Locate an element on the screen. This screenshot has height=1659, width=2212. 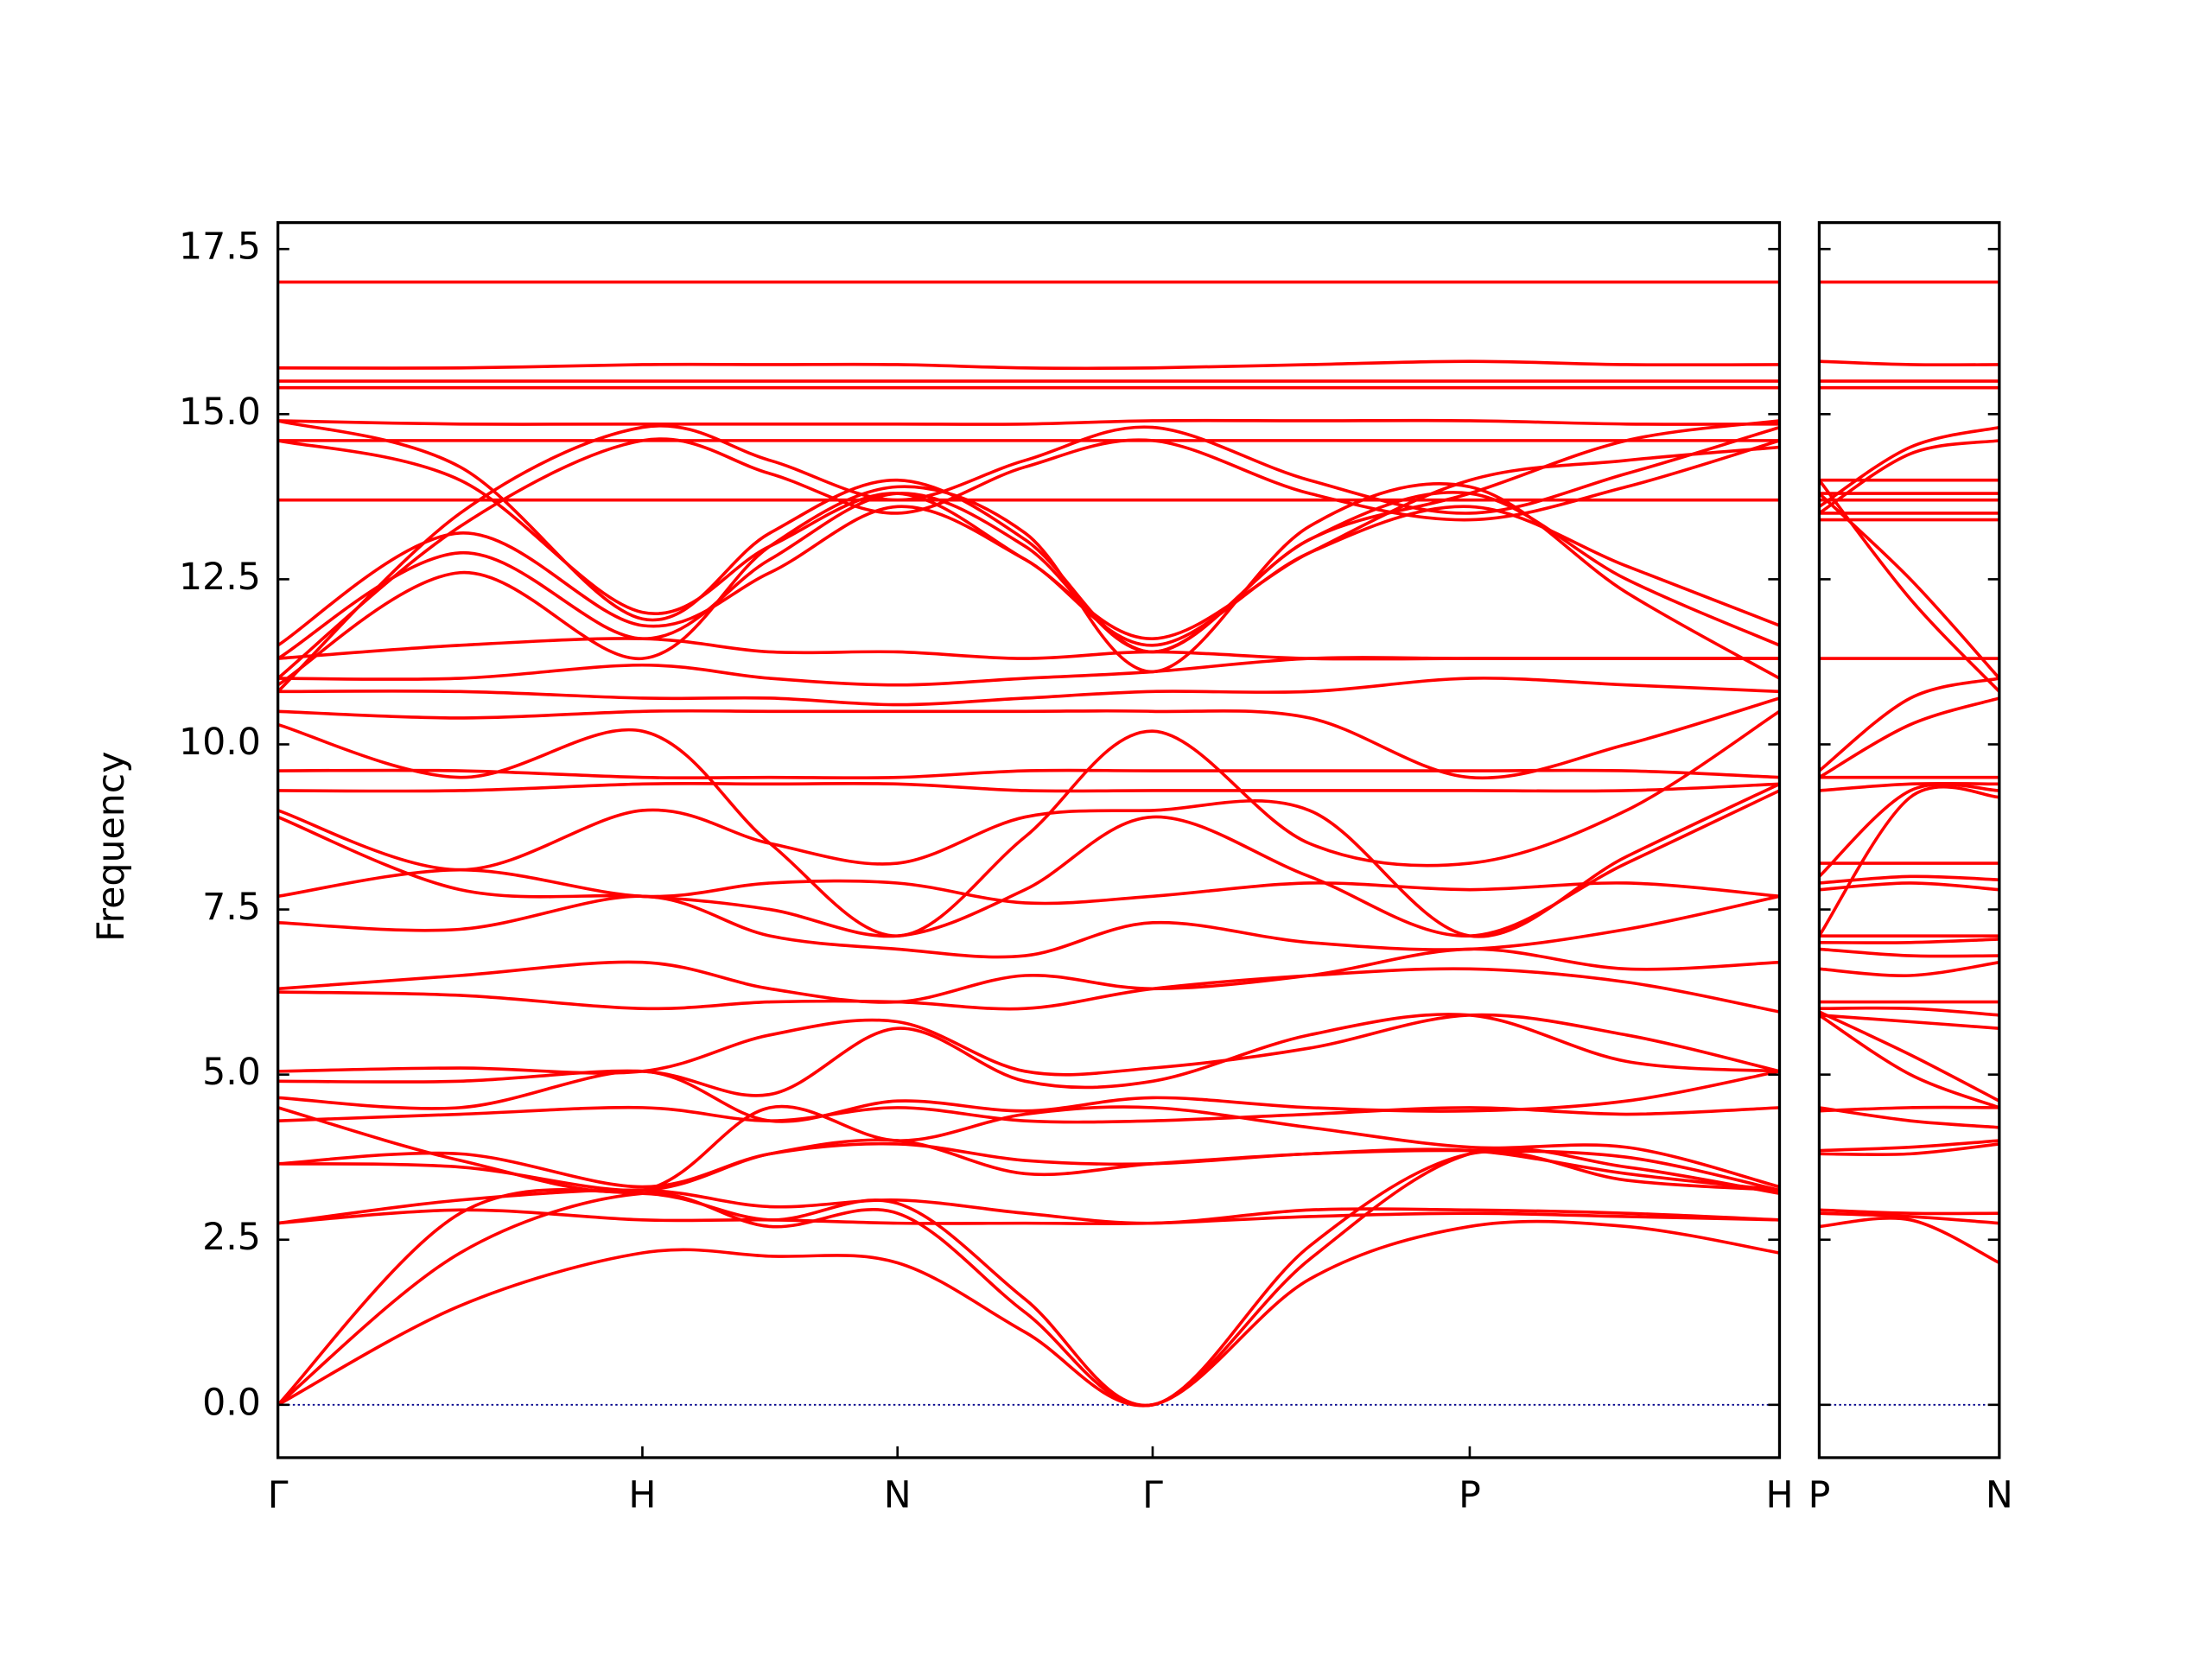
y-tick-label: 10.0 is located at coordinates (220, 742).